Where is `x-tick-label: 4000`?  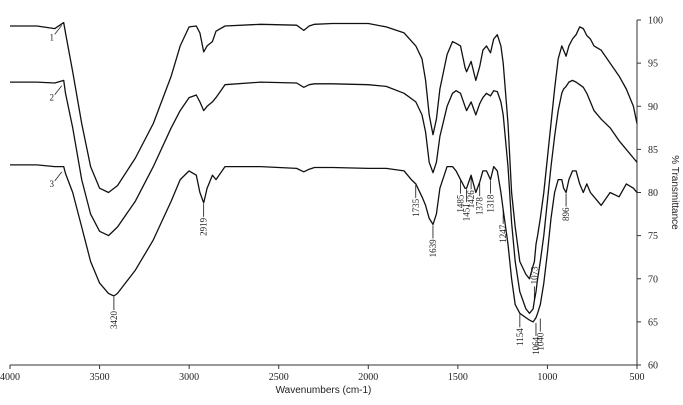 x-tick-label: 4000 is located at coordinates (10, 377).